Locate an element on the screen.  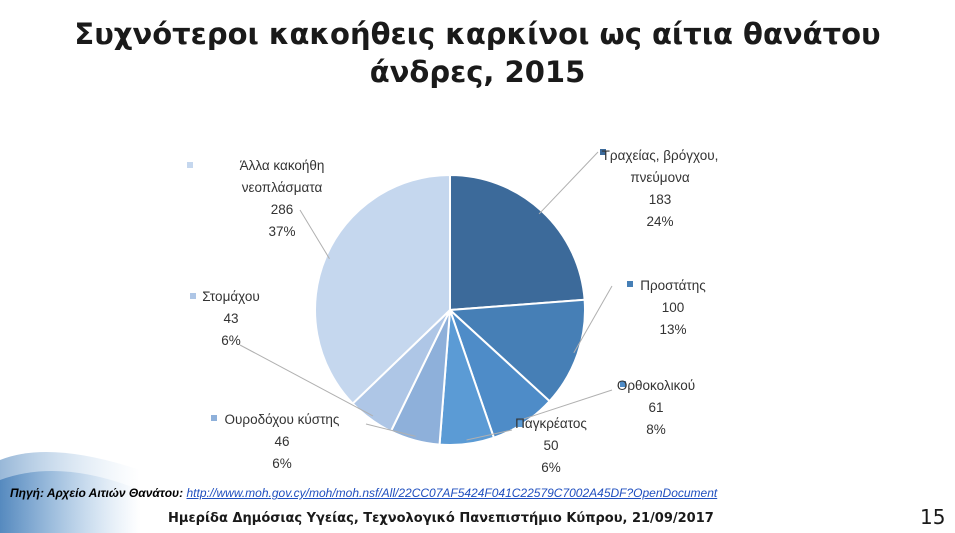
slice-label: Ουροδόχου κύστης is located at coordinates (282, 419).